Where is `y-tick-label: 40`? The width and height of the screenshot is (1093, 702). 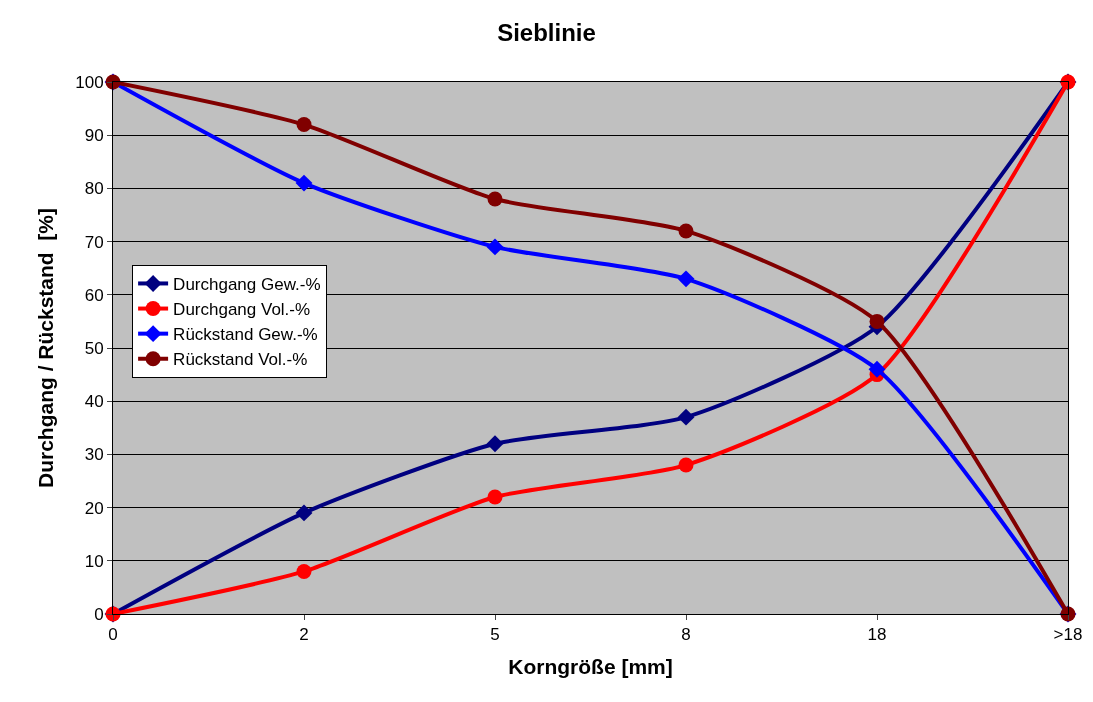
y-tick-label: 40 is located at coordinates (94, 402).